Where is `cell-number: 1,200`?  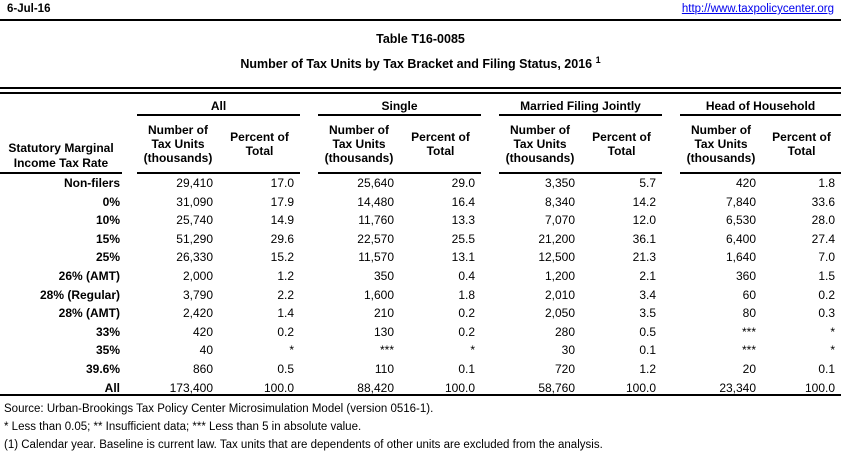 cell-number: 1,200 is located at coordinates (560, 275).